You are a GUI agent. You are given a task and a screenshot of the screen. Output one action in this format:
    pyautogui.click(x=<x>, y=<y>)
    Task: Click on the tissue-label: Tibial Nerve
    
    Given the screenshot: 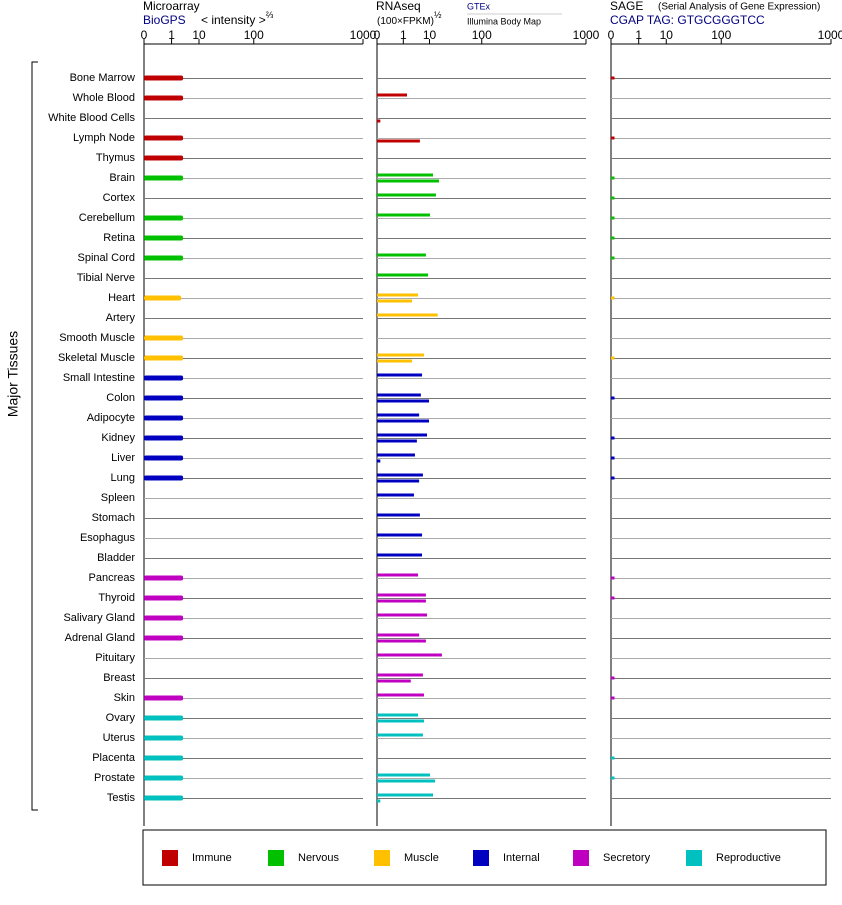 What is the action you would take?
    pyautogui.click(x=106, y=278)
    